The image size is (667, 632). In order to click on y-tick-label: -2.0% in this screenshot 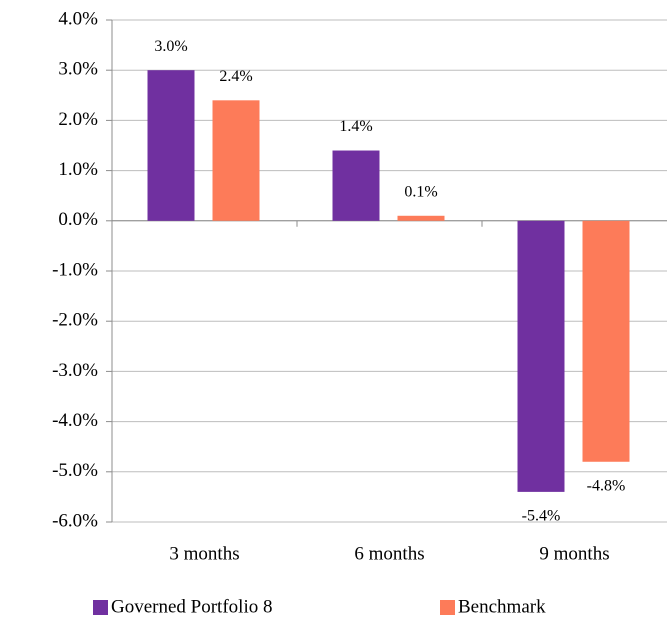, I will do `click(75, 320)`.